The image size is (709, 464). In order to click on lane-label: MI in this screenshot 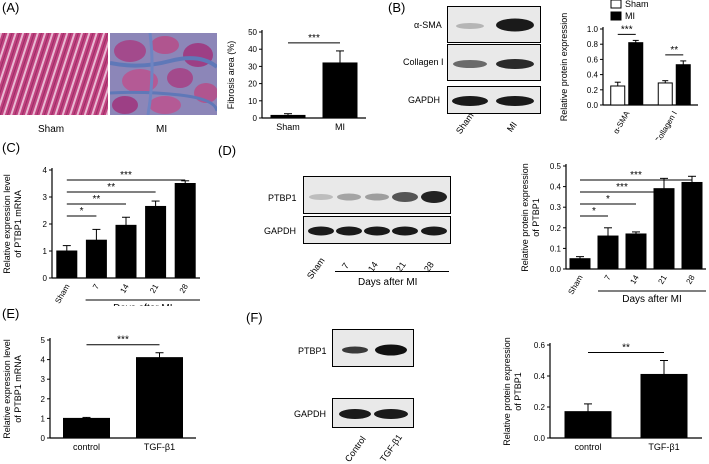, I will do `click(512, 126)`.